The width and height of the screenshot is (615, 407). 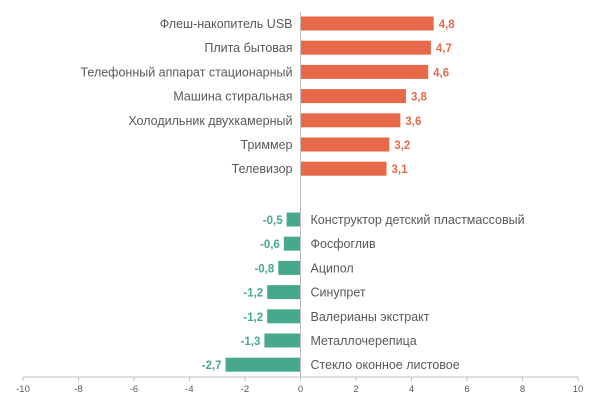 What do you see at coordinates (447, 25) in the screenshot?
I see `value-label-positive-0: 4,8` at bounding box center [447, 25].